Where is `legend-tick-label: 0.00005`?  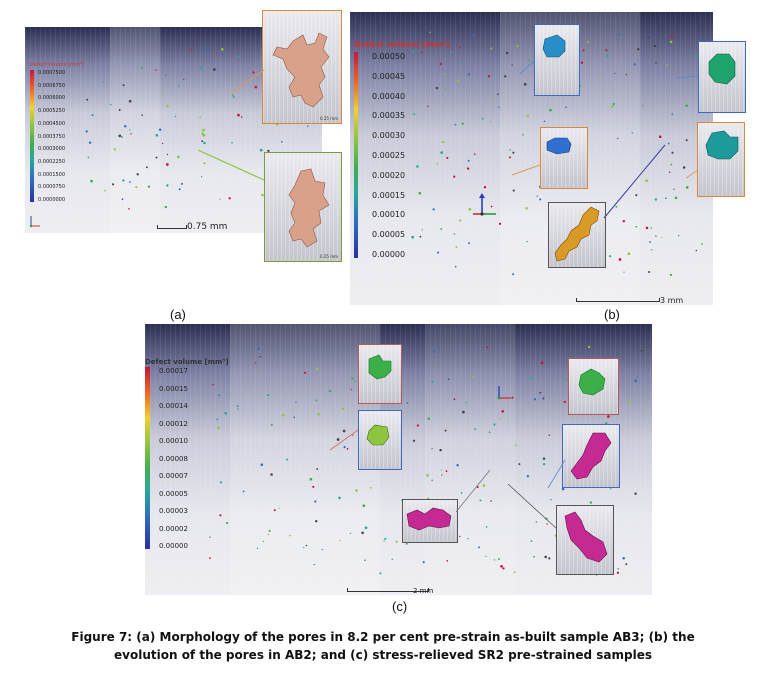 legend-tick-label: 0.00005 is located at coordinates (173, 493).